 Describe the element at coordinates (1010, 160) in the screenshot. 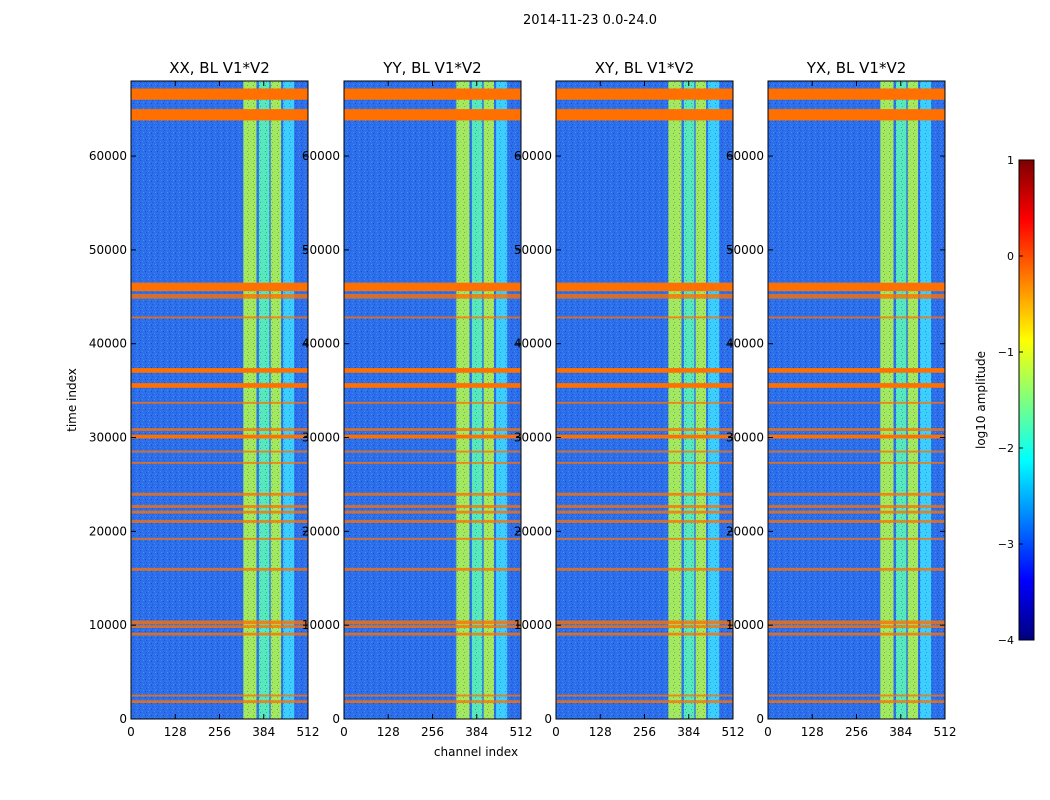

I see `colorbar-tick-label: 1` at that location.